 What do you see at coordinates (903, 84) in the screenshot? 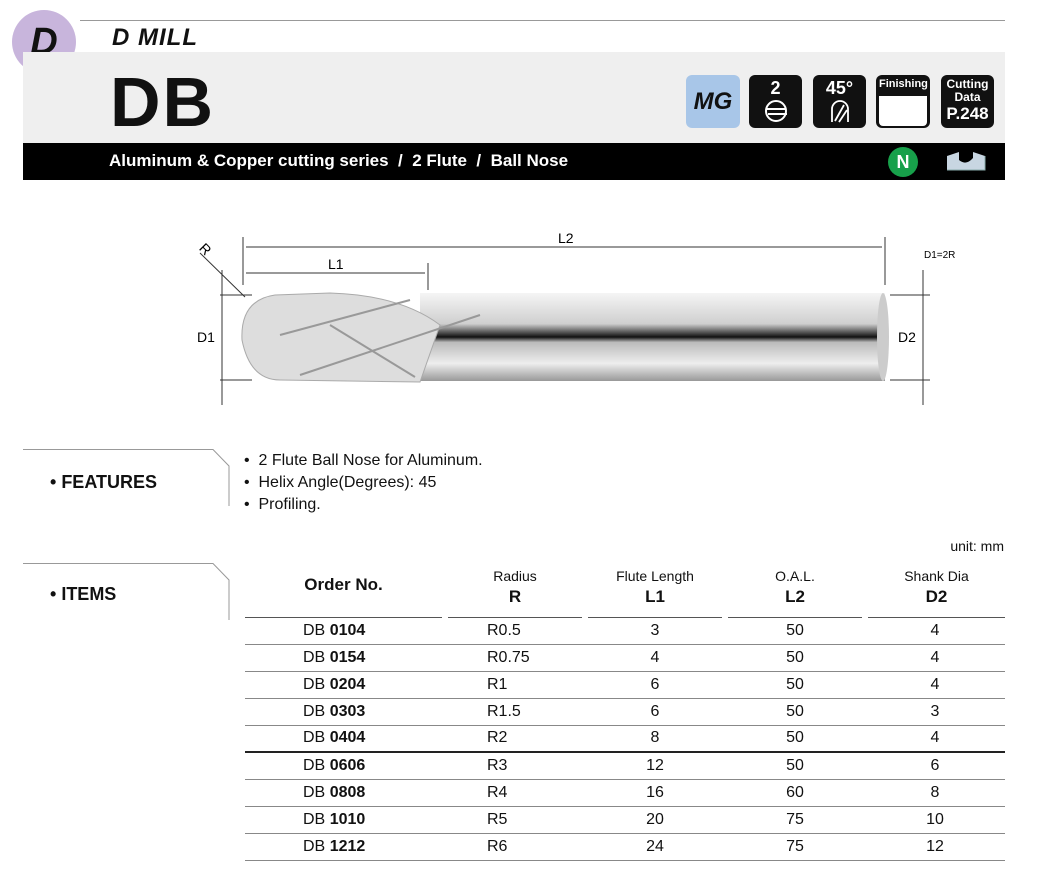
I see `finishing-label: Finishing` at bounding box center [903, 84].